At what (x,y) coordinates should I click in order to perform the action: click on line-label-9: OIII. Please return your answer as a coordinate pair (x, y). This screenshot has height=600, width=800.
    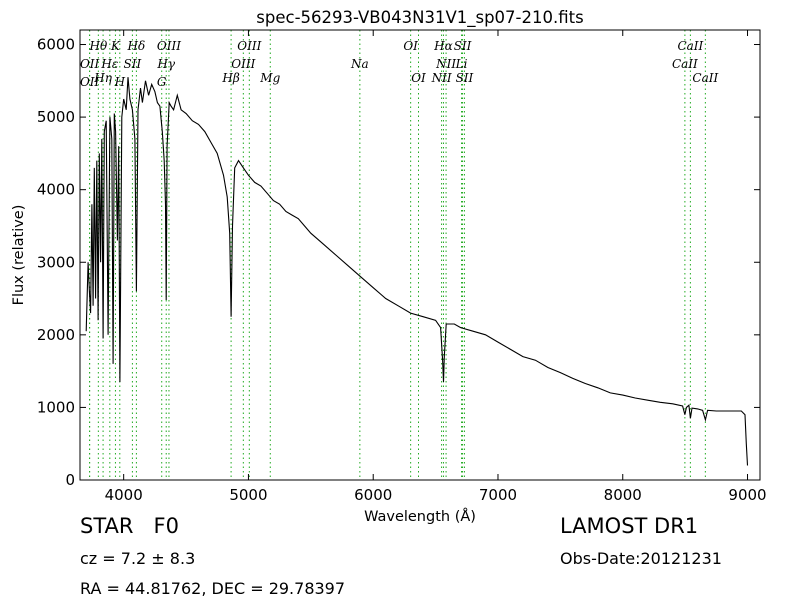
    Looking at the image, I should click on (169, 46).